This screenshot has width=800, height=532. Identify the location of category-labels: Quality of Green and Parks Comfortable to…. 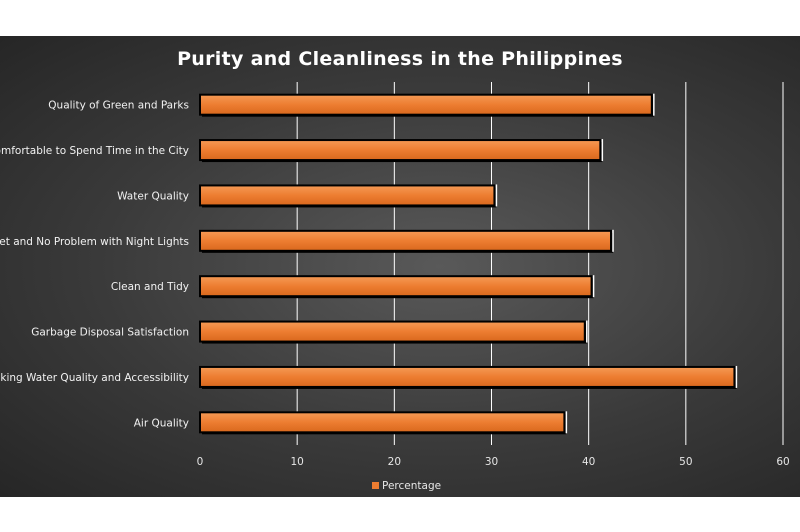
(94, 265).